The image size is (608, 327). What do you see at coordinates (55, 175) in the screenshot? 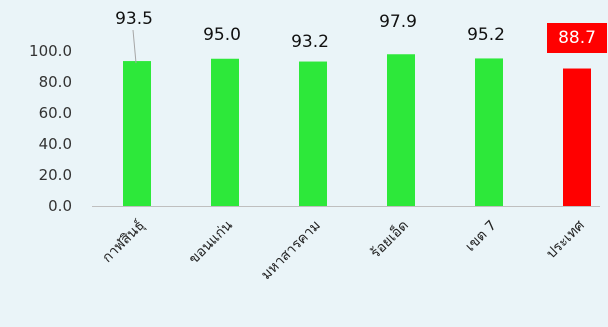
I see `y-tick-label: 20.0` at bounding box center [55, 175].